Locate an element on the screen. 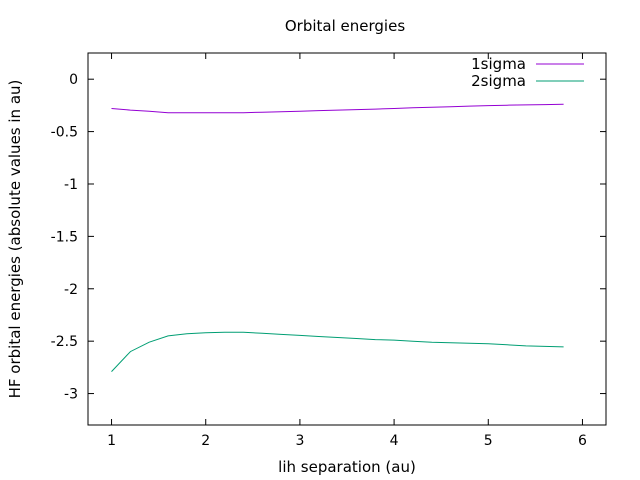  x-tick-label: 5 is located at coordinates (488, 441).